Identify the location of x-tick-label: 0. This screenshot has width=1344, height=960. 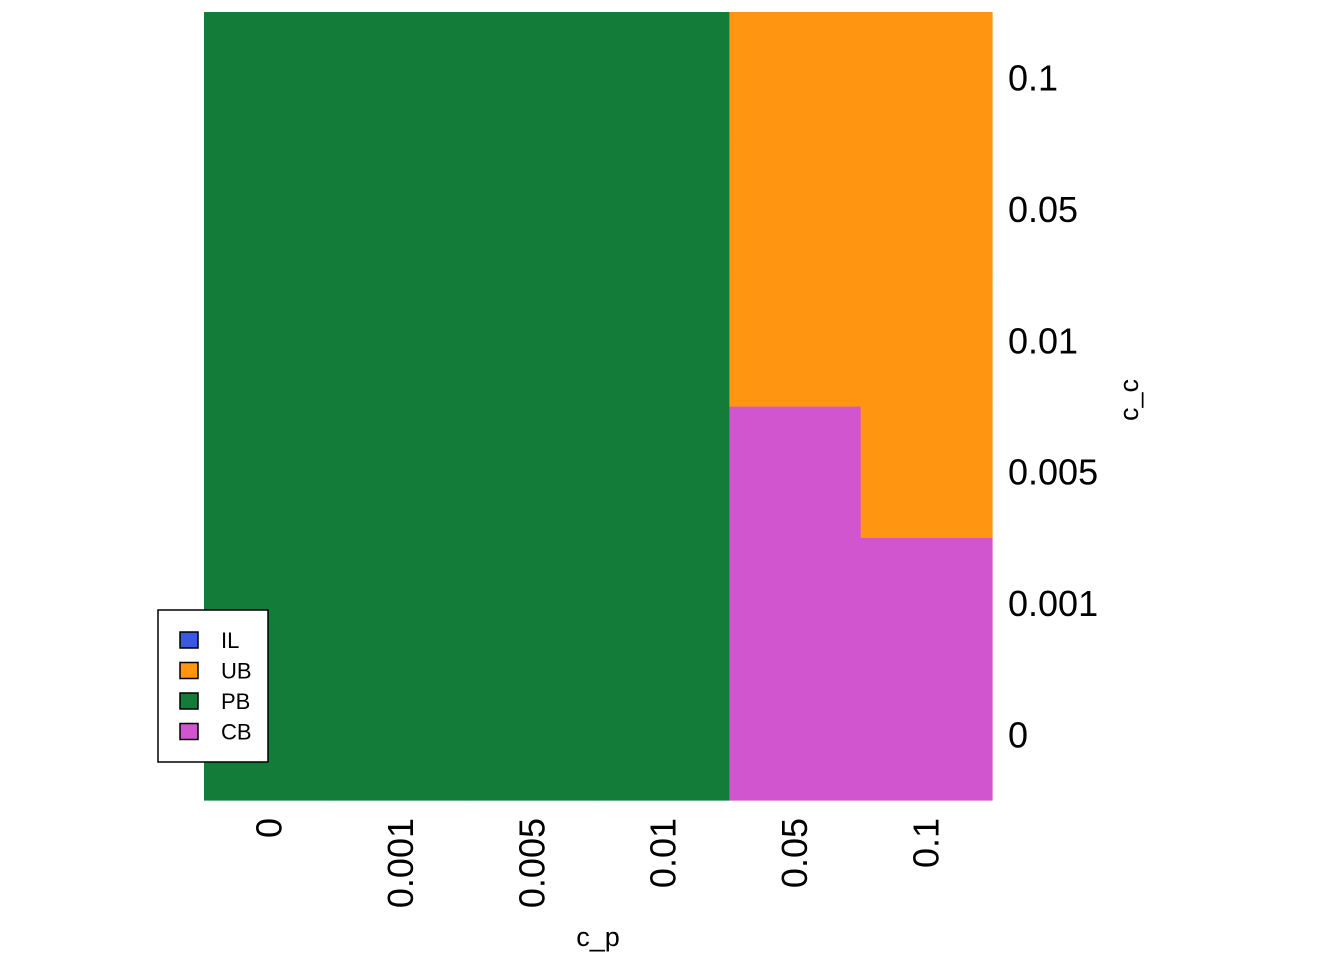
(269, 828).